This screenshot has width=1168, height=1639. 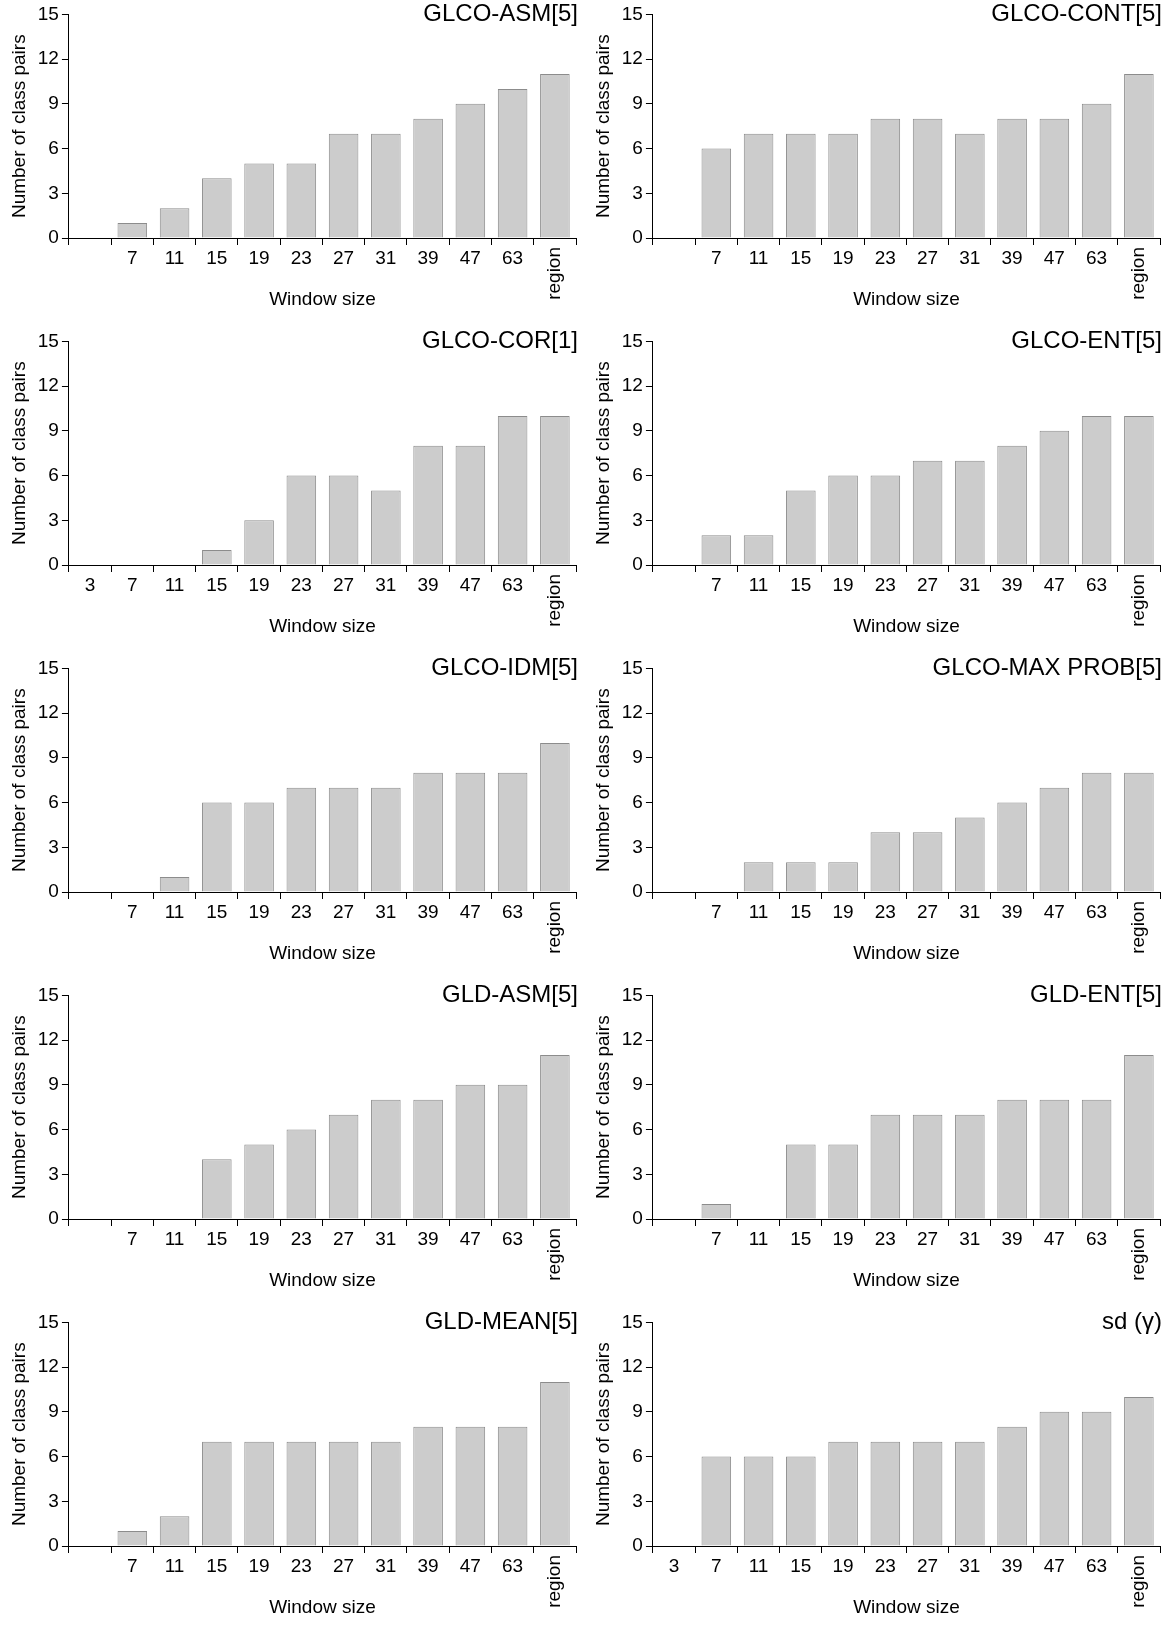 I want to click on chart-title: sd (γ), so click(x=1132, y=1321).